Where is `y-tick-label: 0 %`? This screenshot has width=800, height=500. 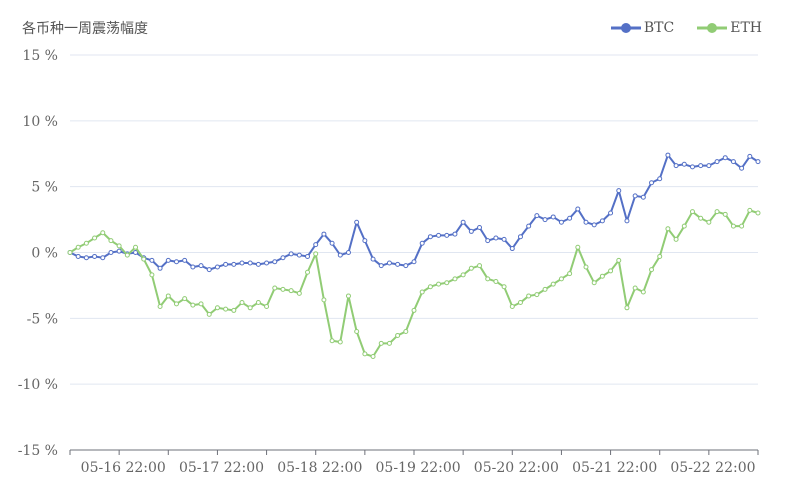
y-tick-label: 0 % is located at coordinates (44, 254).